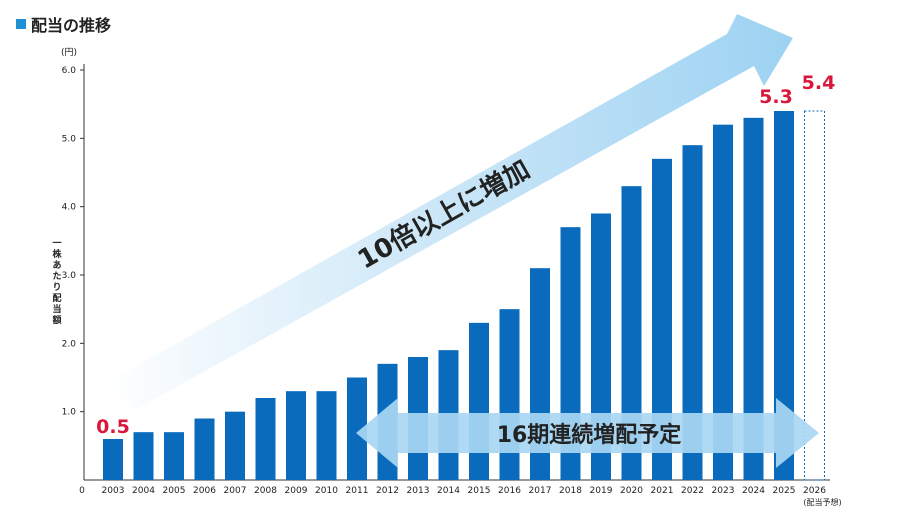  I want to click on streak-arrow-shape, so click(587, 433).